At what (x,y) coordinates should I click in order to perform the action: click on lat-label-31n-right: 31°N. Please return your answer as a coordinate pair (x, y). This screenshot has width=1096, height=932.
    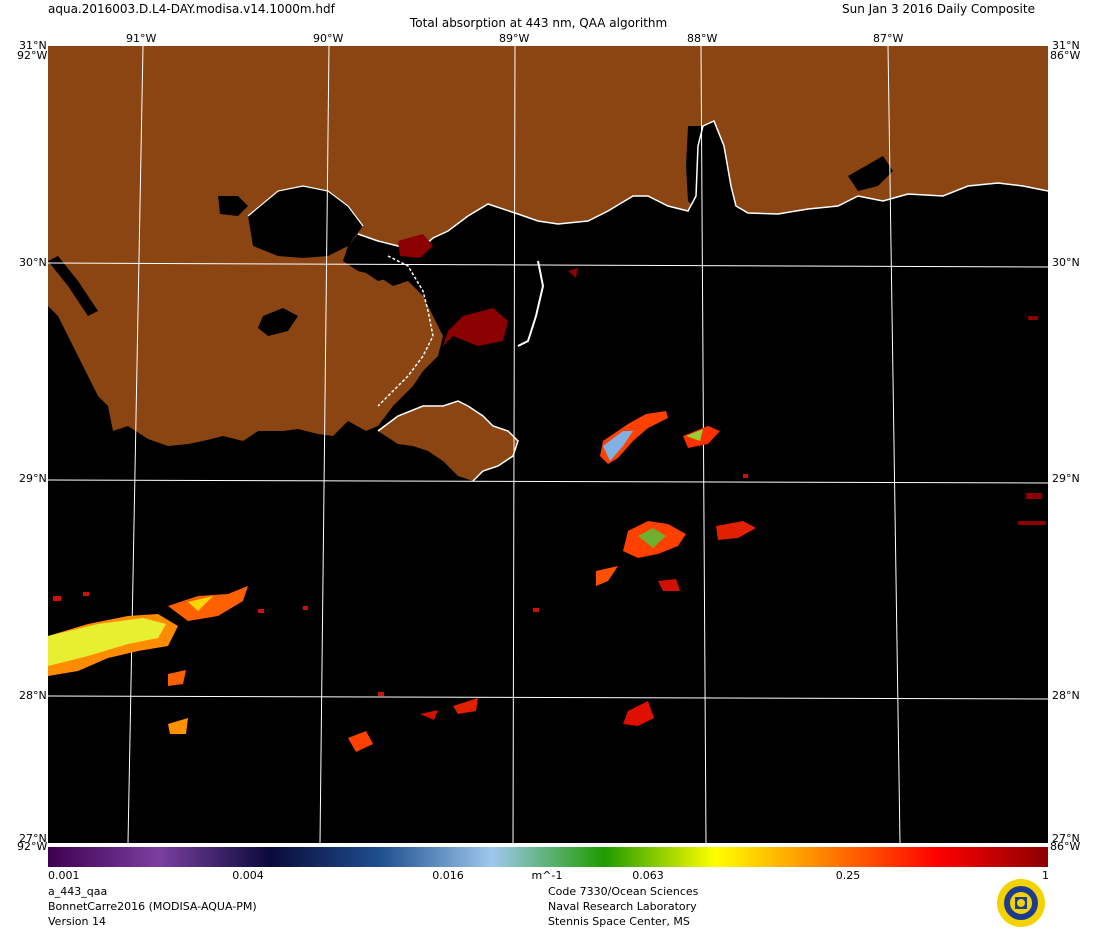
    Looking at the image, I should click on (1066, 45).